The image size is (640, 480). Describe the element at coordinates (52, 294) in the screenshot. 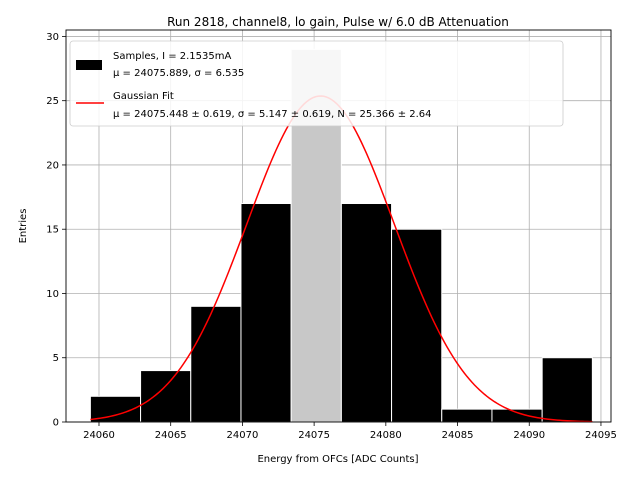

I see `y-tick-label: 10` at that location.